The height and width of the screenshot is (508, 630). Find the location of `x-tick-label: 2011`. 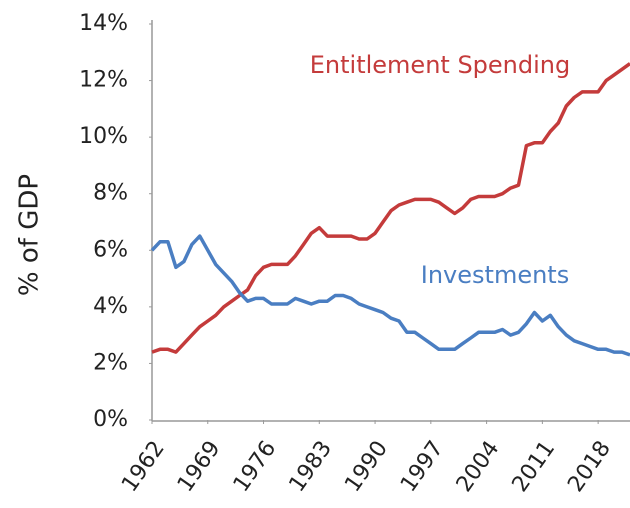

x-tick-label: 2011 is located at coordinates (534, 467).